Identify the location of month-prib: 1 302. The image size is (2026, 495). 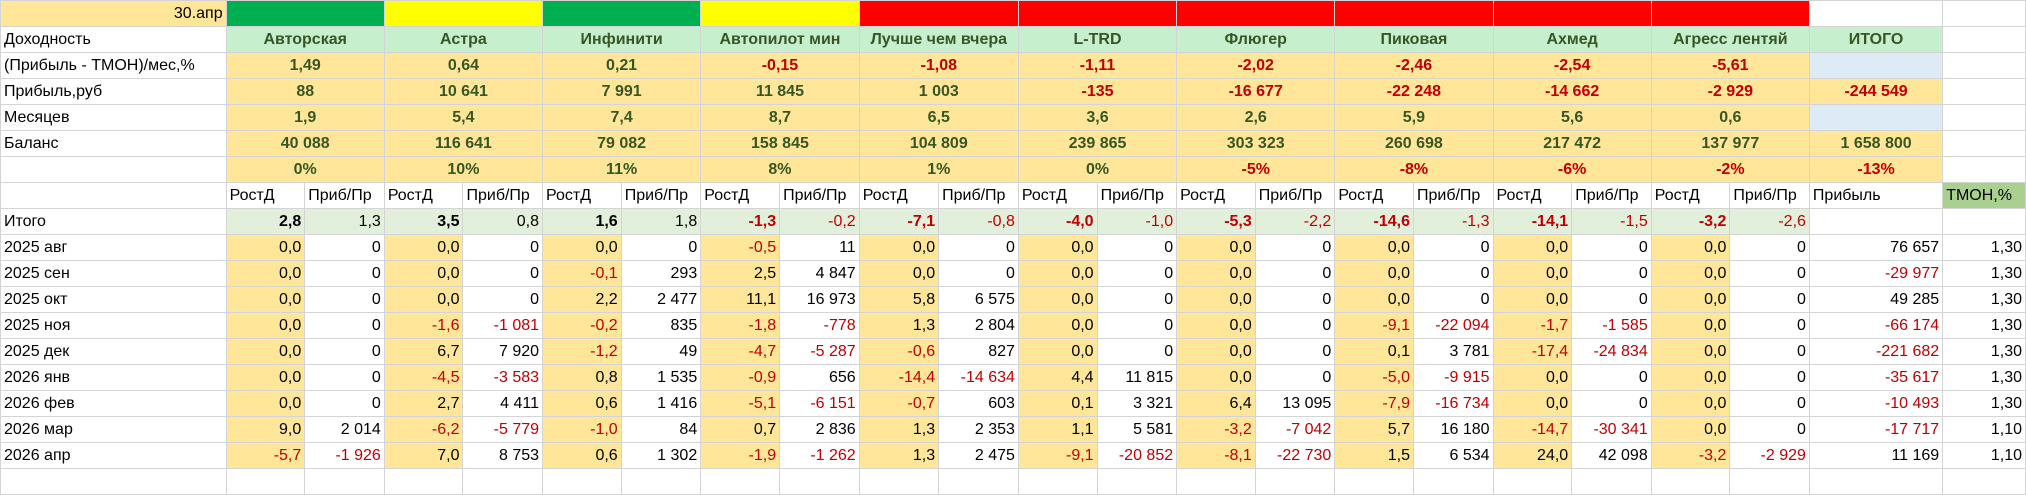
(661, 455).